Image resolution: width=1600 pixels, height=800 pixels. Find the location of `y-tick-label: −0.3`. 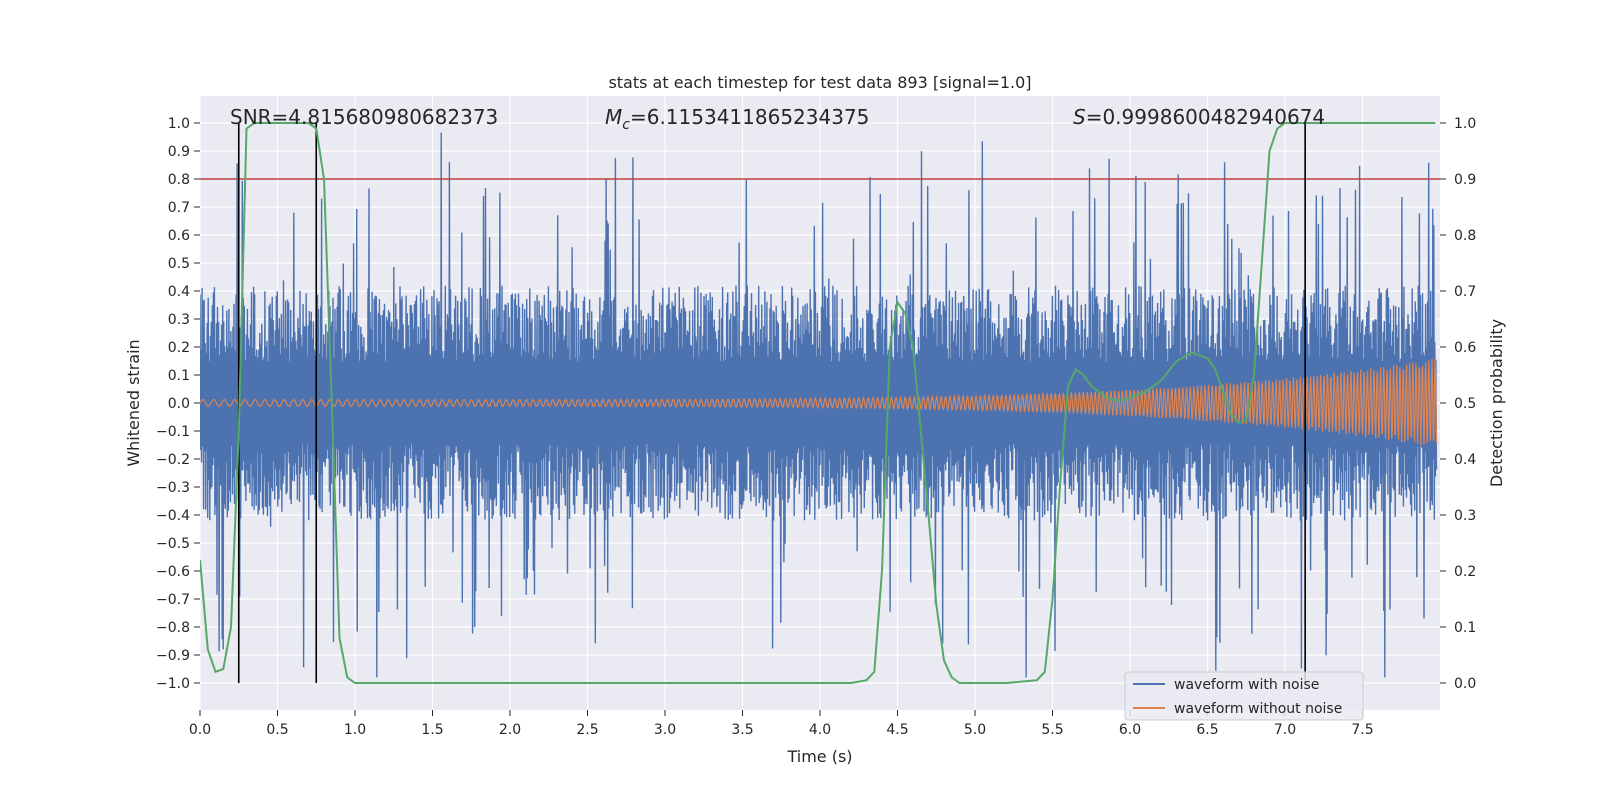

y-tick-label: −0.3 is located at coordinates (173, 488).